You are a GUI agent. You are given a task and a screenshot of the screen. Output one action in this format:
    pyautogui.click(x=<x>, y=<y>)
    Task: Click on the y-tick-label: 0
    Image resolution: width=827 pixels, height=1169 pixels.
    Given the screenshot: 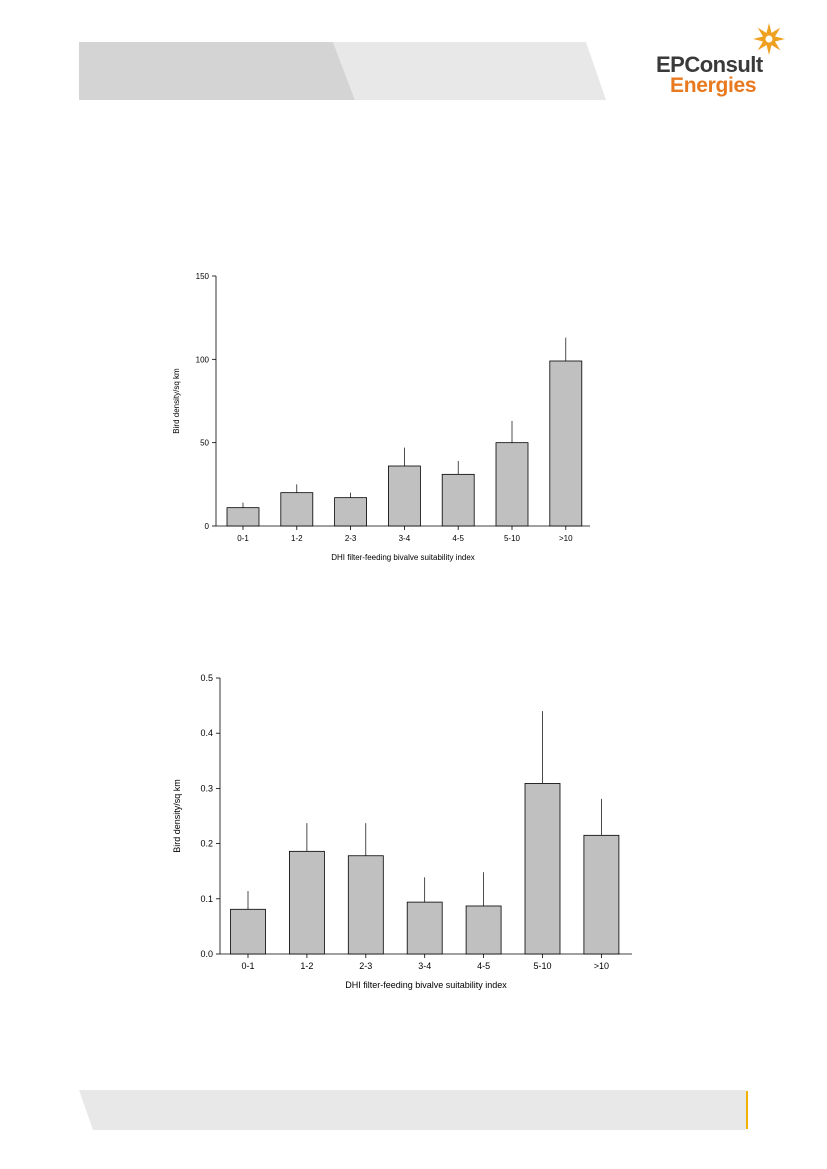 What is the action you would take?
    pyautogui.click(x=207, y=526)
    